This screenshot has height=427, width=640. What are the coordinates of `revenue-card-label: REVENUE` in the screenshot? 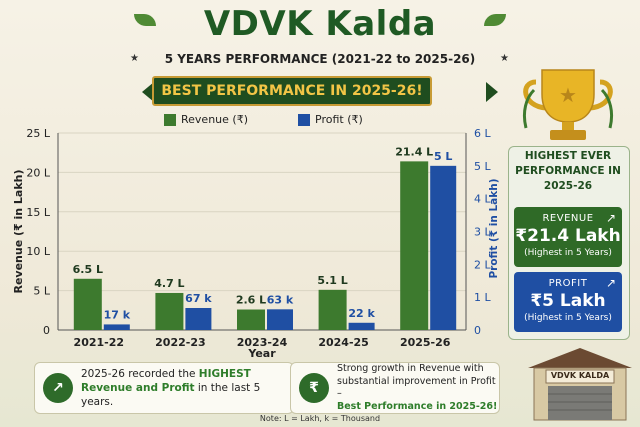 It's located at (568, 218).